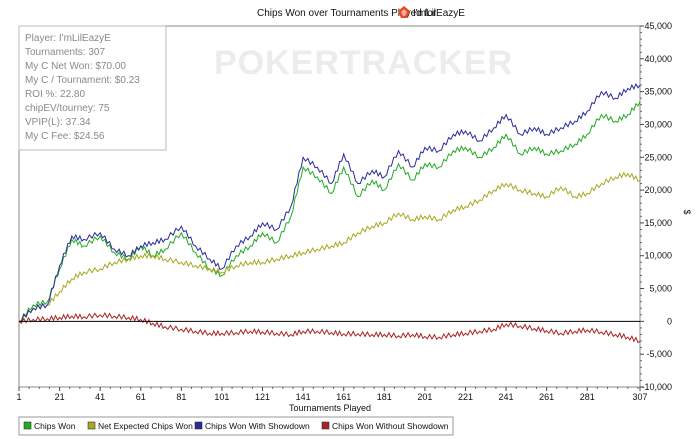 The height and width of the screenshot is (439, 700). I want to click on legend-label: Chips Won With Showdown, so click(257, 426).